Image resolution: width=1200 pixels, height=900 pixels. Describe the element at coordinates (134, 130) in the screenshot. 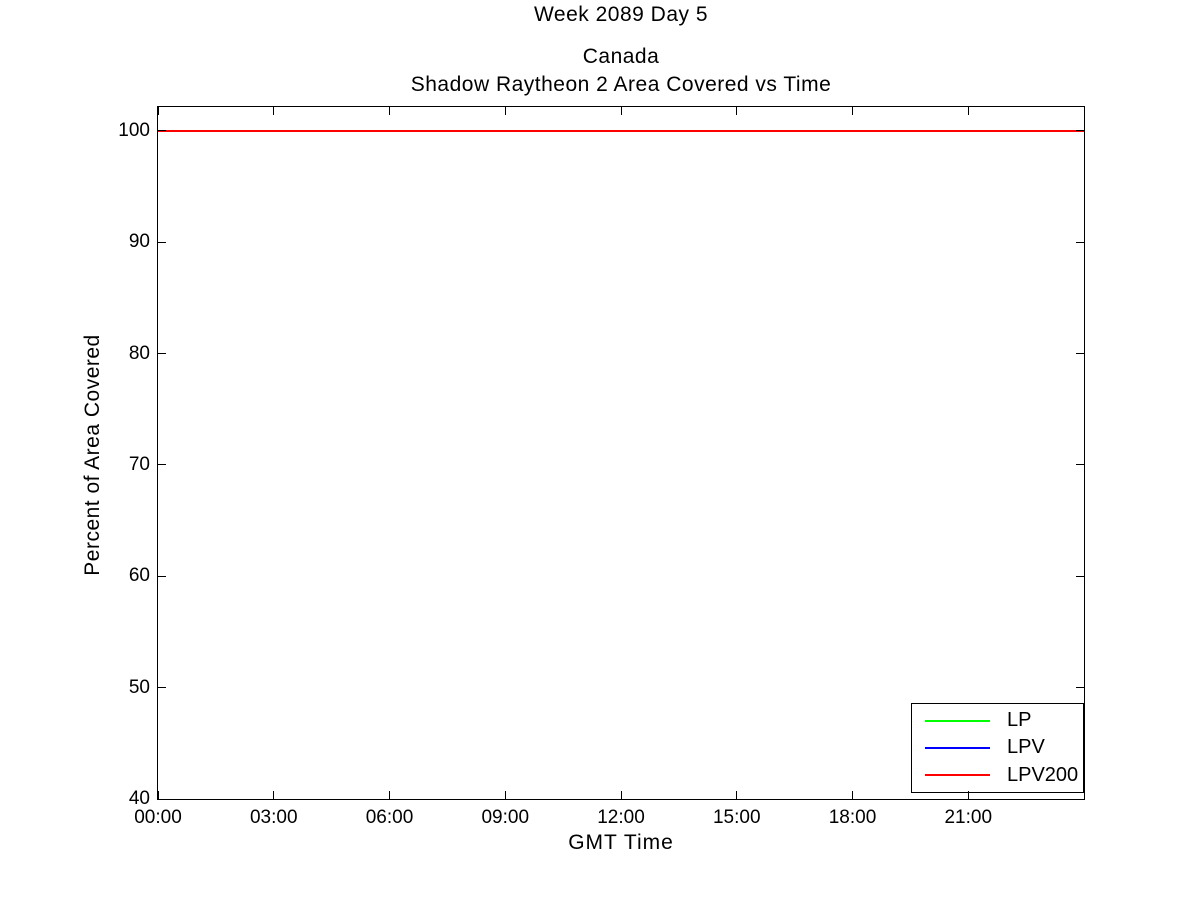

I see `y-tick-label: 100` at that location.